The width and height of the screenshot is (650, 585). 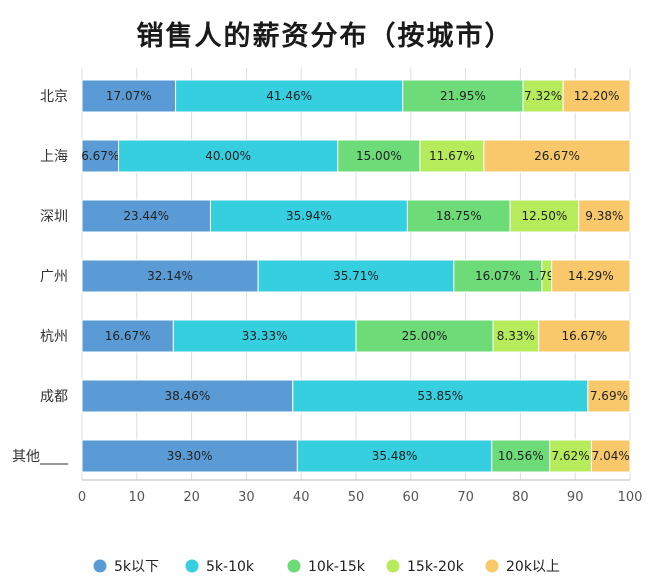 I want to click on data-label: 23.44%, so click(x=146, y=216).